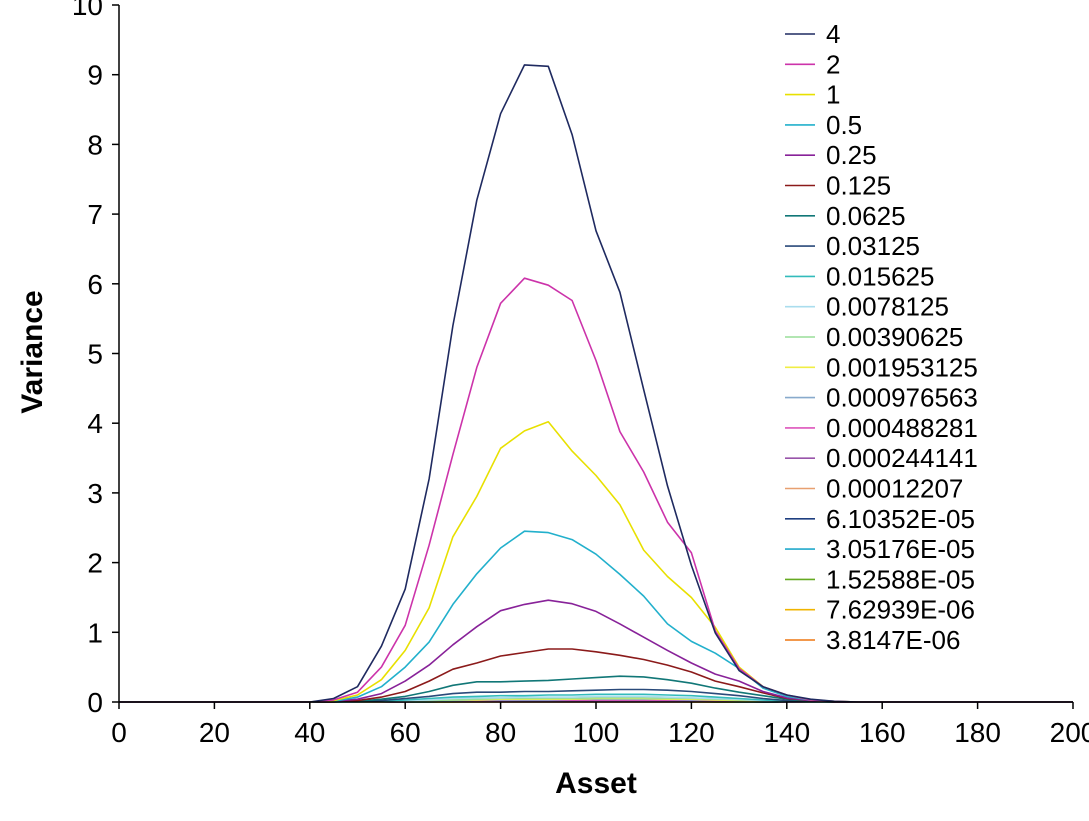  What do you see at coordinates (893, 640) in the screenshot?
I see `legend-entry: 3.8147E-06` at bounding box center [893, 640].